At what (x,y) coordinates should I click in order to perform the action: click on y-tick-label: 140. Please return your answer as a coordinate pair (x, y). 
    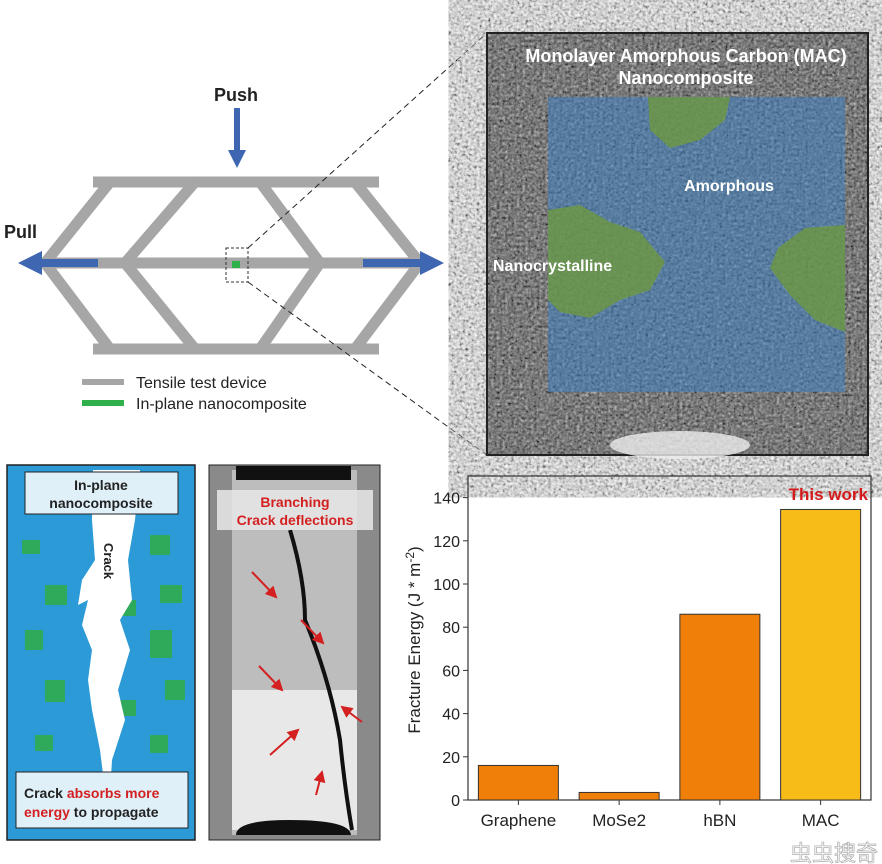
    Looking at the image, I should click on (446, 499).